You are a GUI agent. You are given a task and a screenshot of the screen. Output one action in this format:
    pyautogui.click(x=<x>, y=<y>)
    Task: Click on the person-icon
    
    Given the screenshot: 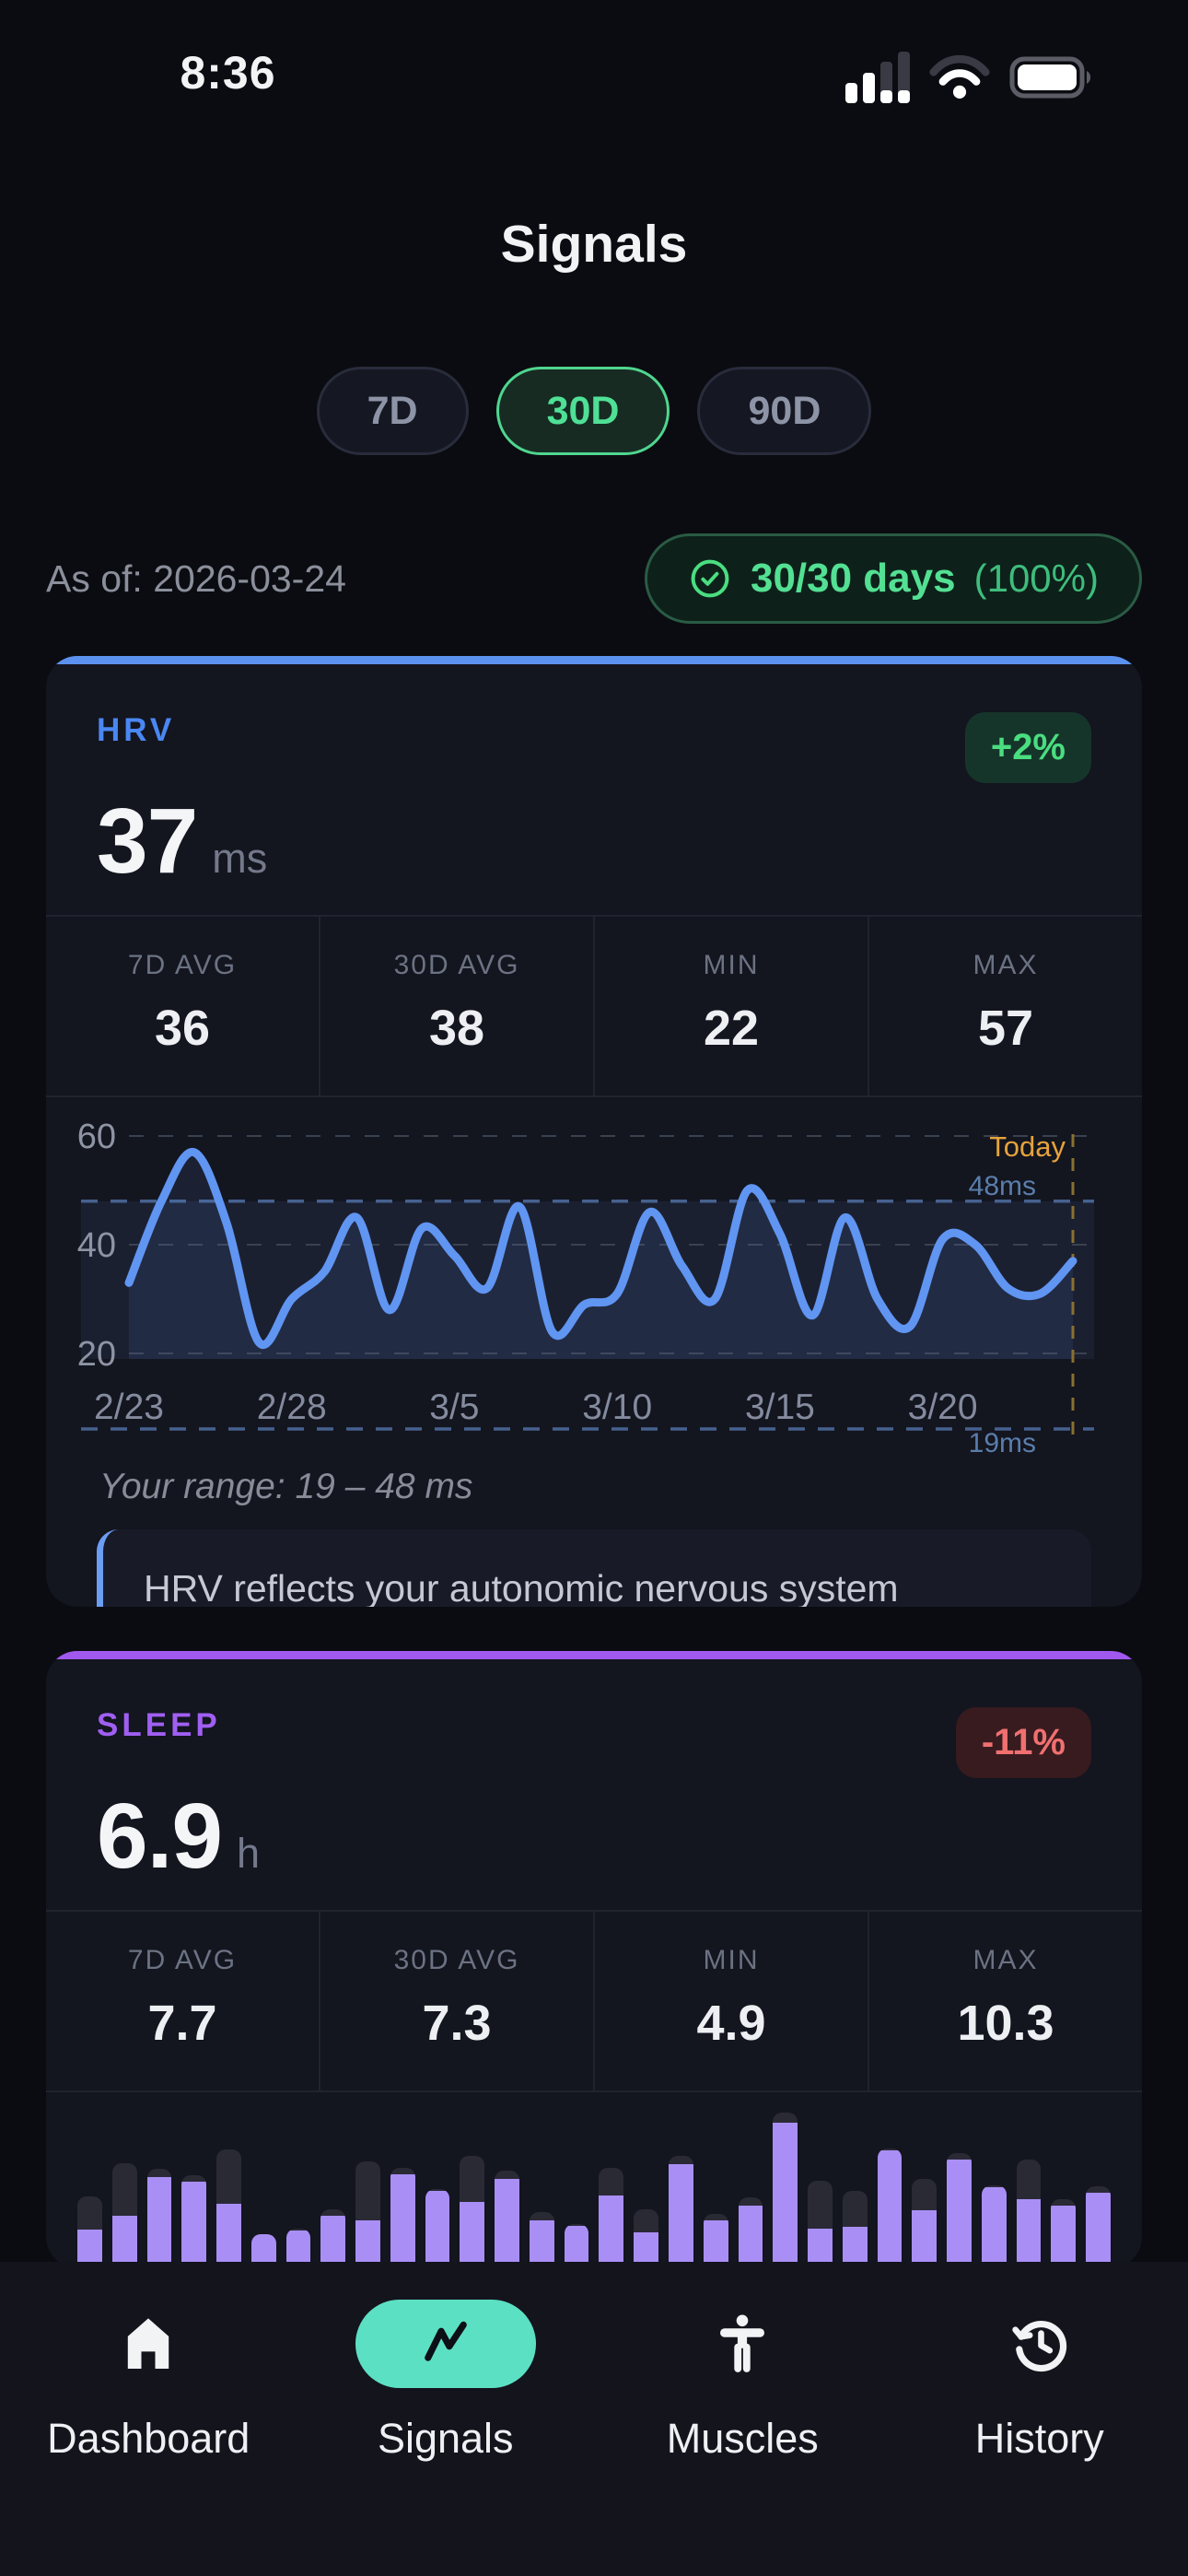 What is the action you would take?
    pyautogui.click(x=742, y=2343)
    